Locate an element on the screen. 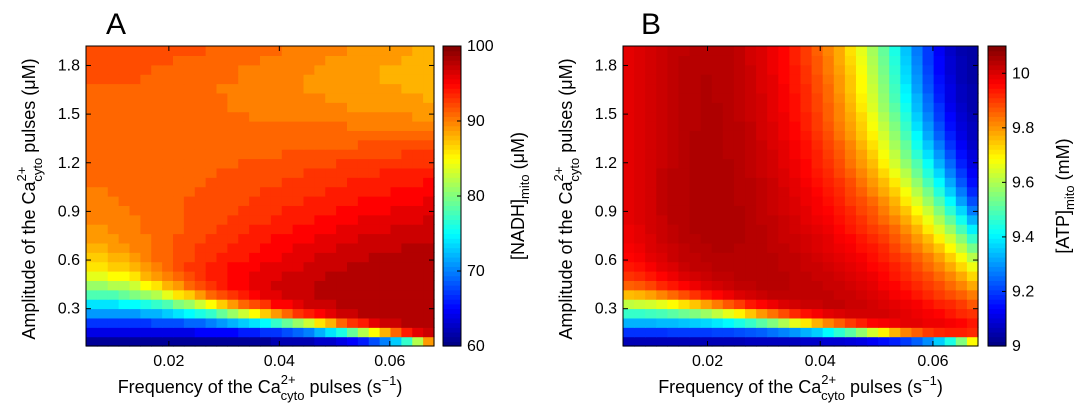  colorbar-tick-label: 90 is located at coordinates (476, 121).